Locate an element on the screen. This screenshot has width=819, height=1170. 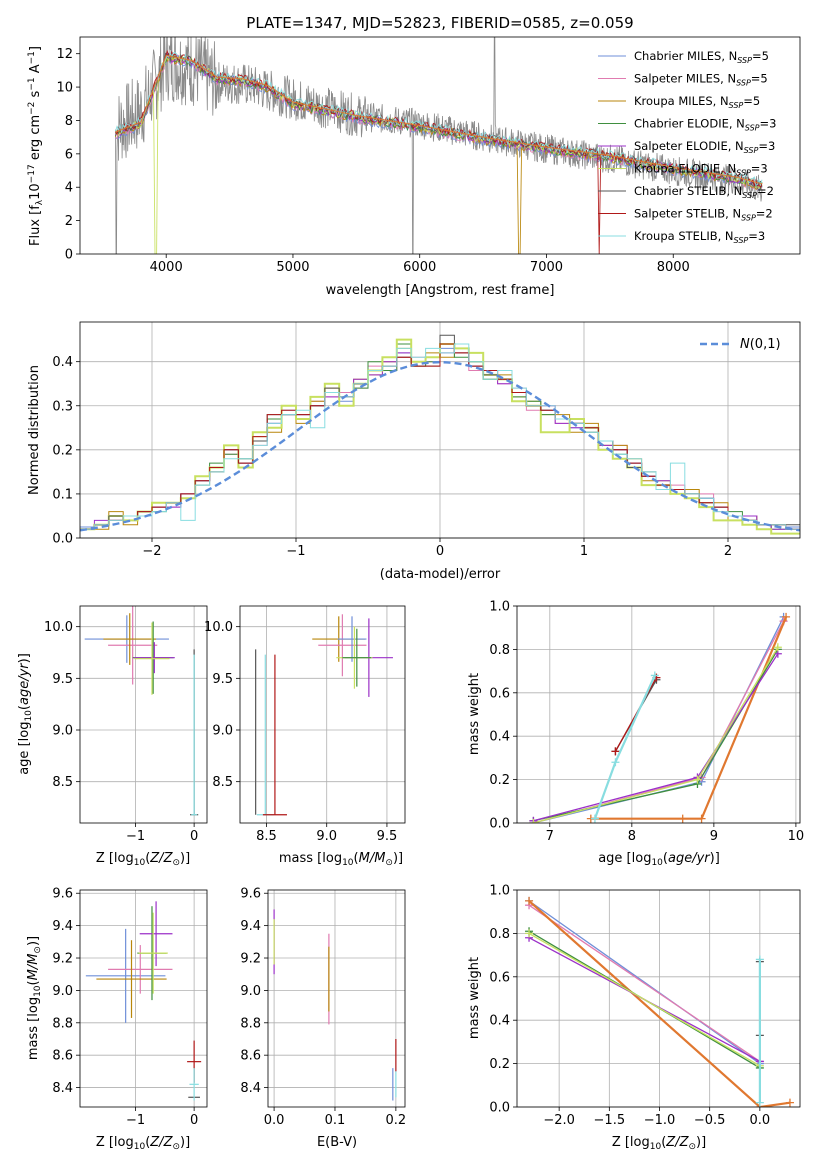
label-part: s is located at coordinates (35, 95).